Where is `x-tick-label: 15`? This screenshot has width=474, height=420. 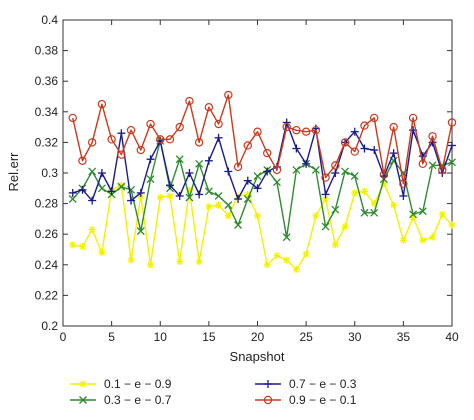 x-tick-label: 15 is located at coordinates (209, 337).